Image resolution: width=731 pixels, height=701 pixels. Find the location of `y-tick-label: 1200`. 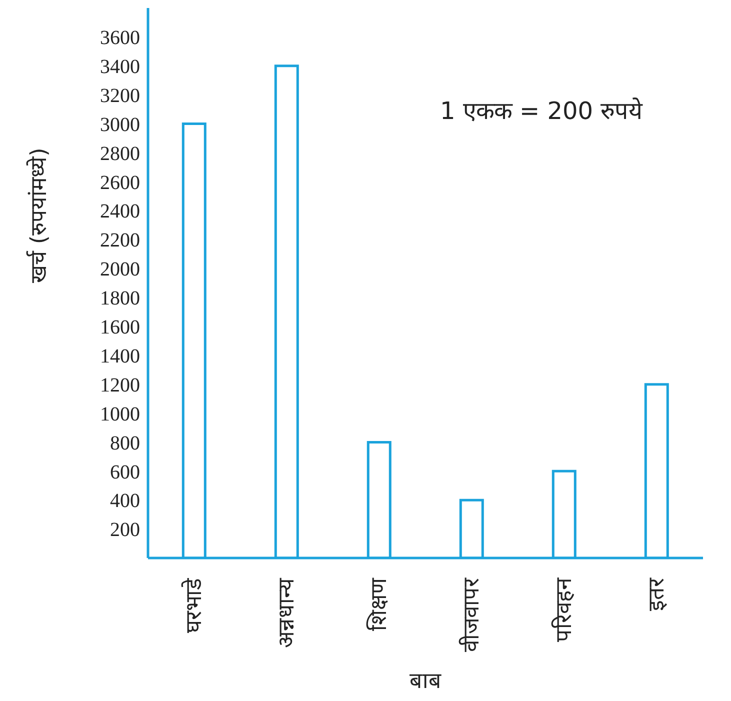

y-tick-label: 1200 is located at coordinates (120, 385).